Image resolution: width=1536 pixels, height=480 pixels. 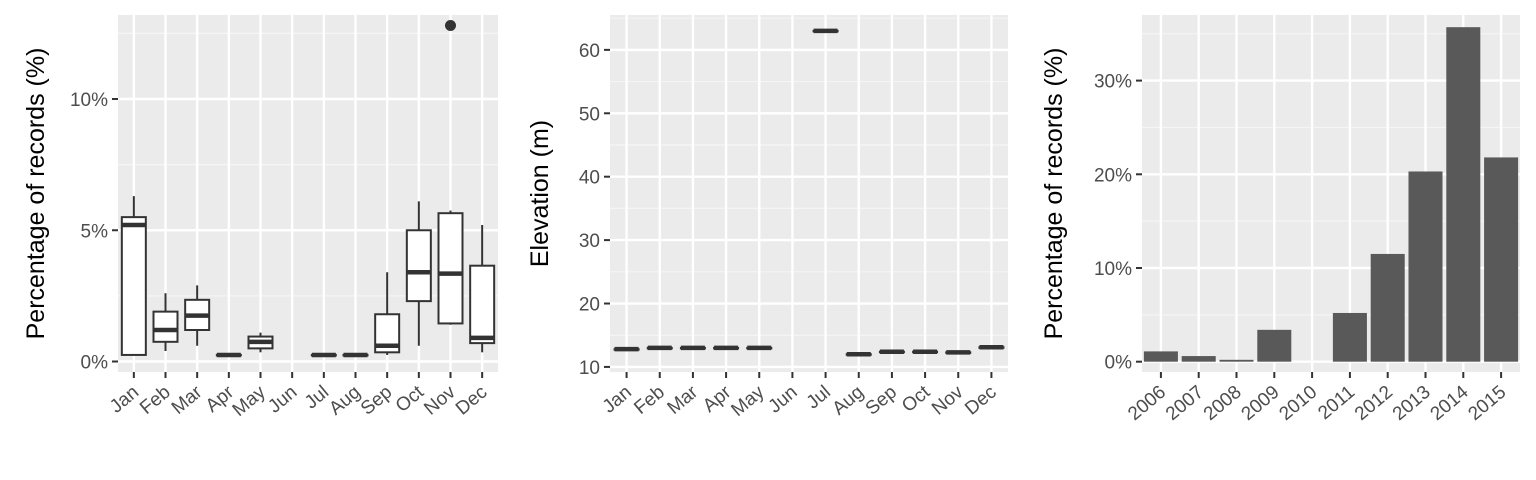 I want to click on x-tick-label: 2014, so click(x=1450, y=403).